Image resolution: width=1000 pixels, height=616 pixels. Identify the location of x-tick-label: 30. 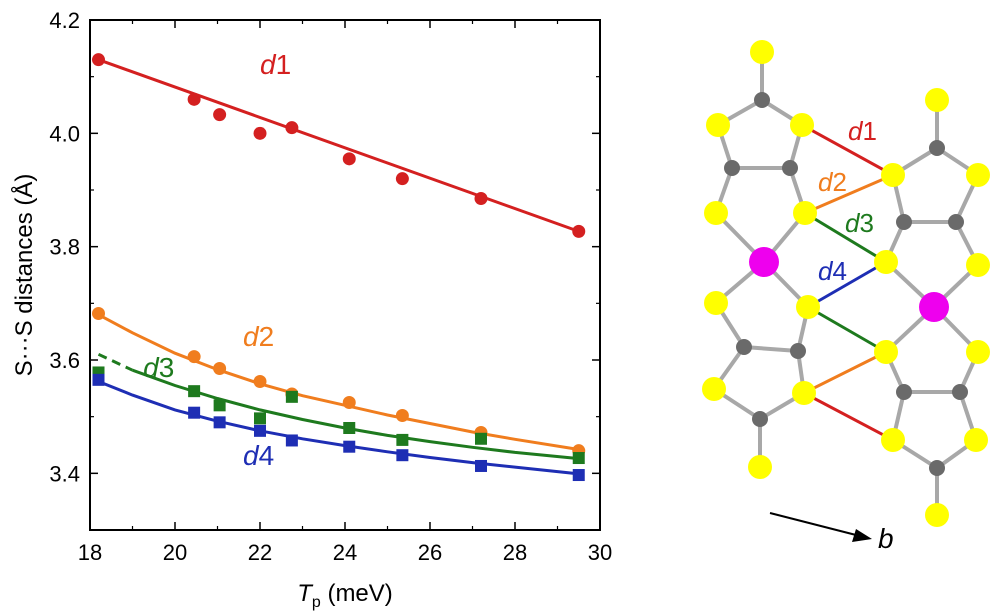
(600, 552).